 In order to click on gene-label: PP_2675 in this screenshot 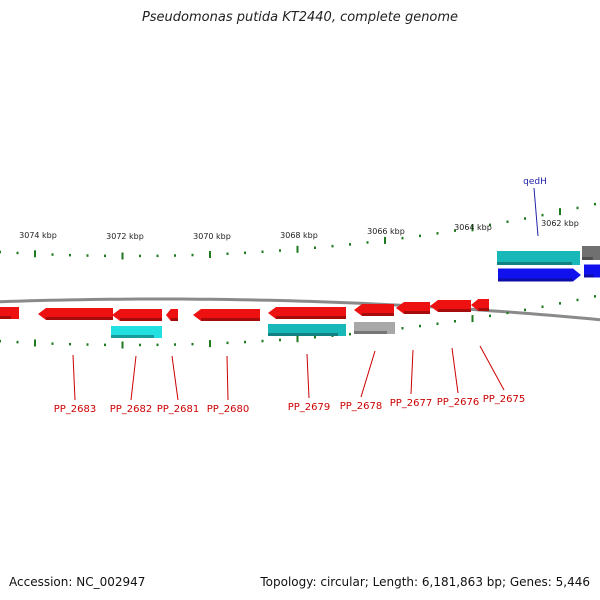, I will do `click(504, 399)`.